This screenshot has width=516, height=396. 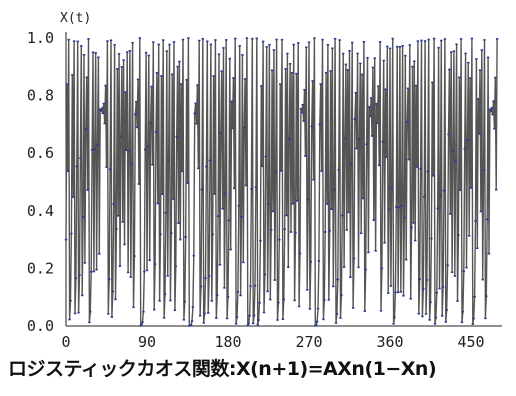 What do you see at coordinates (40, 96) in the screenshot?
I see `y-tick-label: 0.8` at bounding box center [40, 96].